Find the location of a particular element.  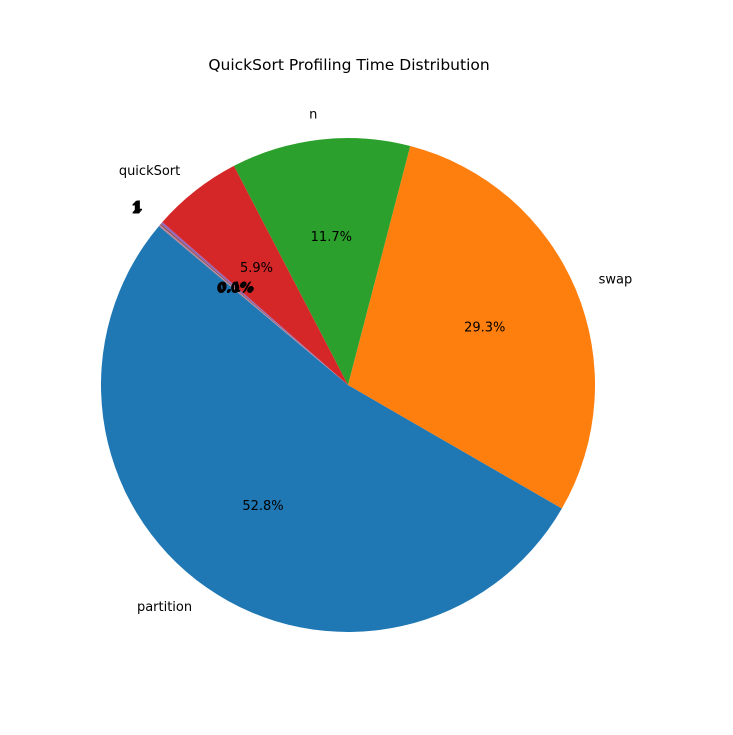

slice-label-1: swap is located at coordinates (616, 280).